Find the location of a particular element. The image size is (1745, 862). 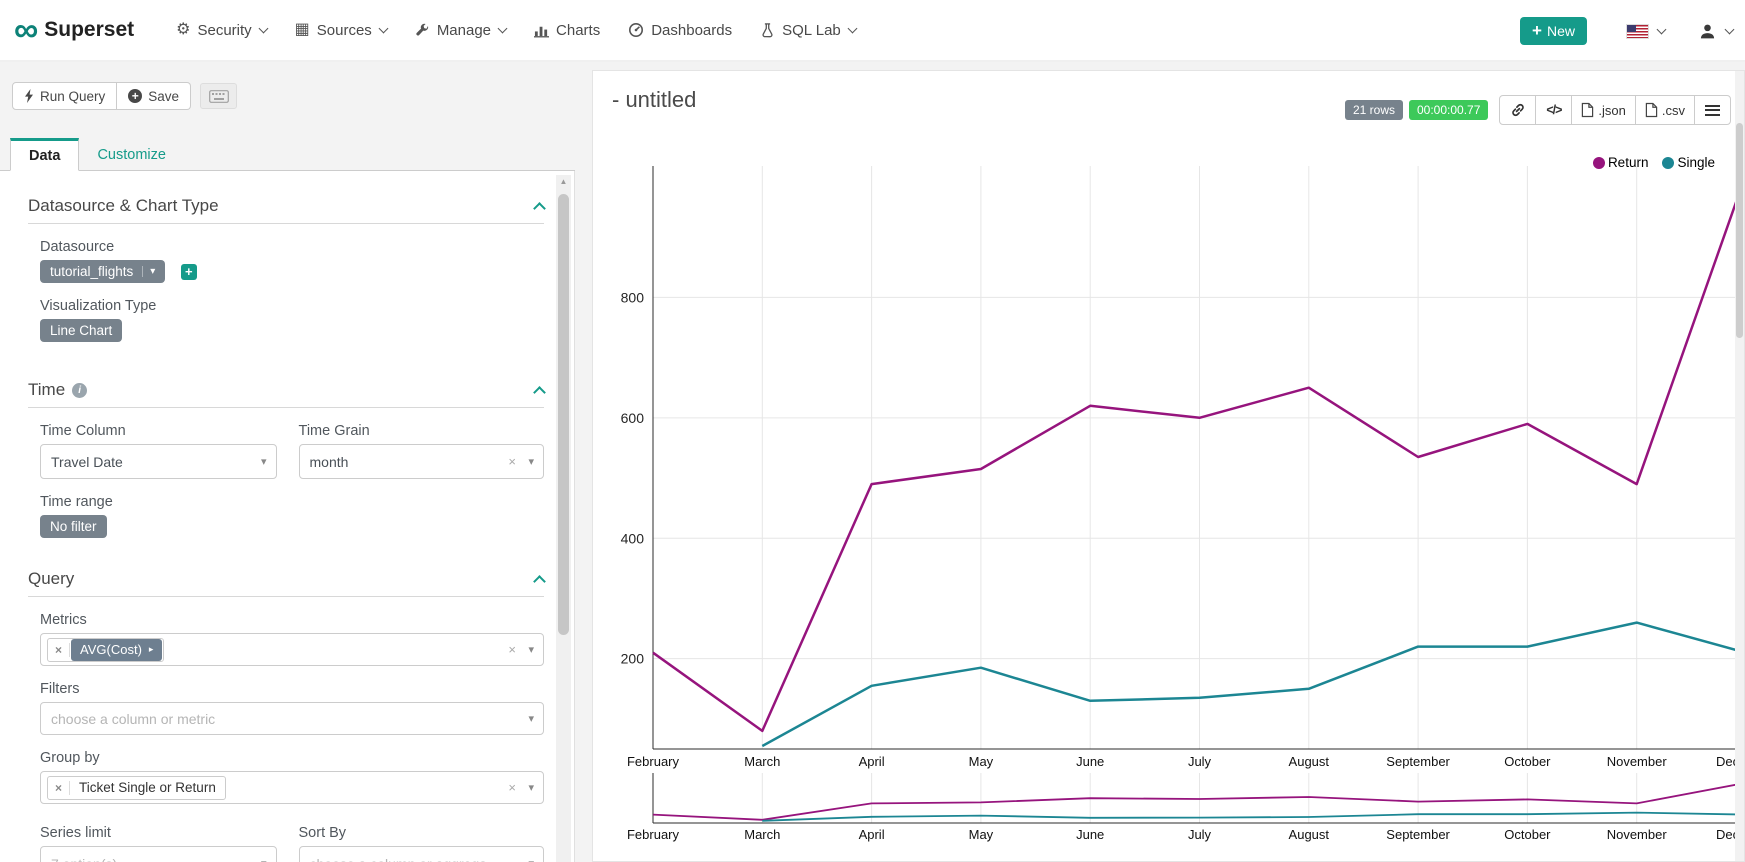

group-by-token: × Ticket Single or Return is located at coordinates (136, 787).